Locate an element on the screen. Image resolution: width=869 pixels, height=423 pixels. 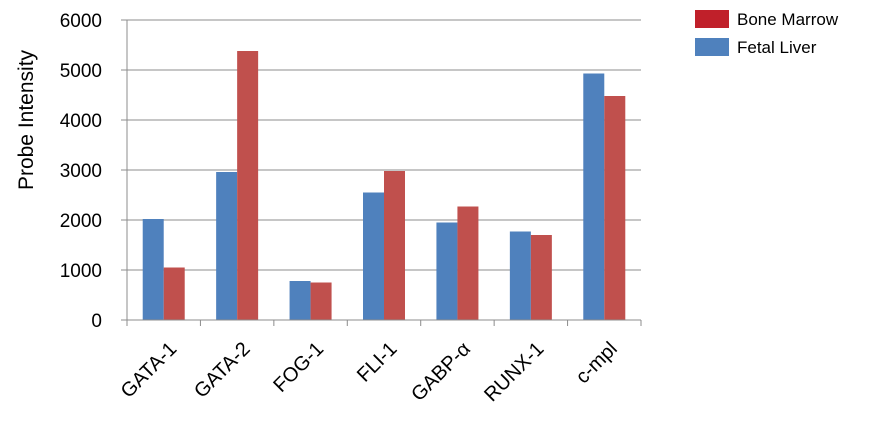
legend-label: Bone Marrow is located at coordinates (788, 19).